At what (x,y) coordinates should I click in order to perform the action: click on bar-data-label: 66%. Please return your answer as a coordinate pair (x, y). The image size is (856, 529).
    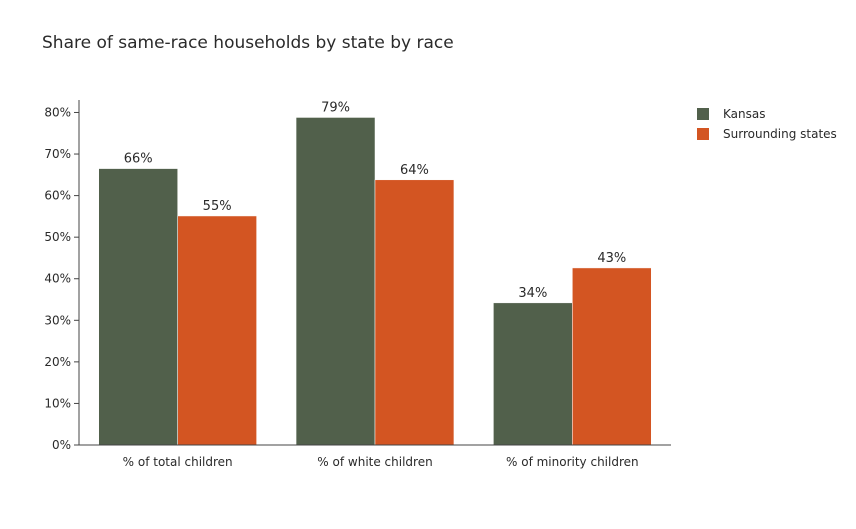
    Looking at the image, I should click on (138, 159).